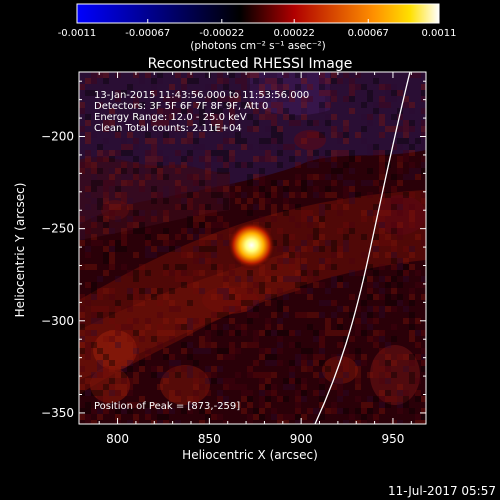 The image size is (500, 500). Describe the element at coordinates (439, 33) in the screenshot. I see `colorbar-tick-label: 0.0011` at that location.